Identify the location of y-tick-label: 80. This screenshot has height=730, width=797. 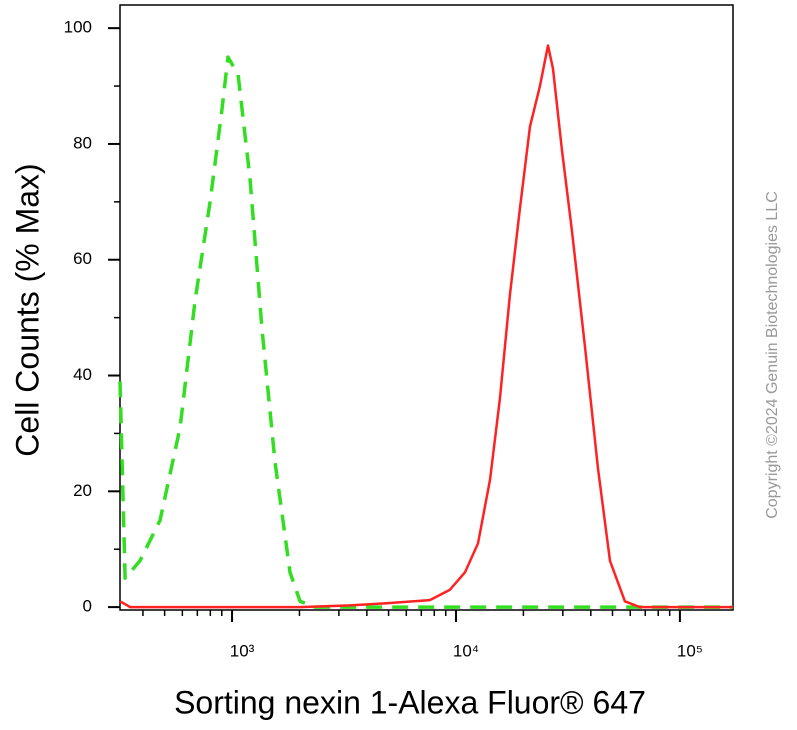
(82, 142).